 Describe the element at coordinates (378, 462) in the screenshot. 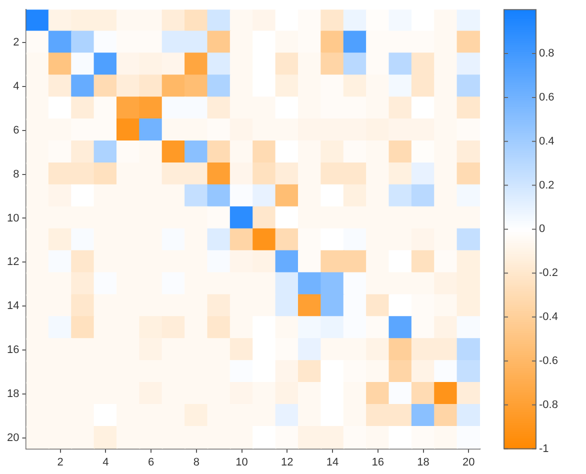

I see `x-tick-label: 16` at that location.